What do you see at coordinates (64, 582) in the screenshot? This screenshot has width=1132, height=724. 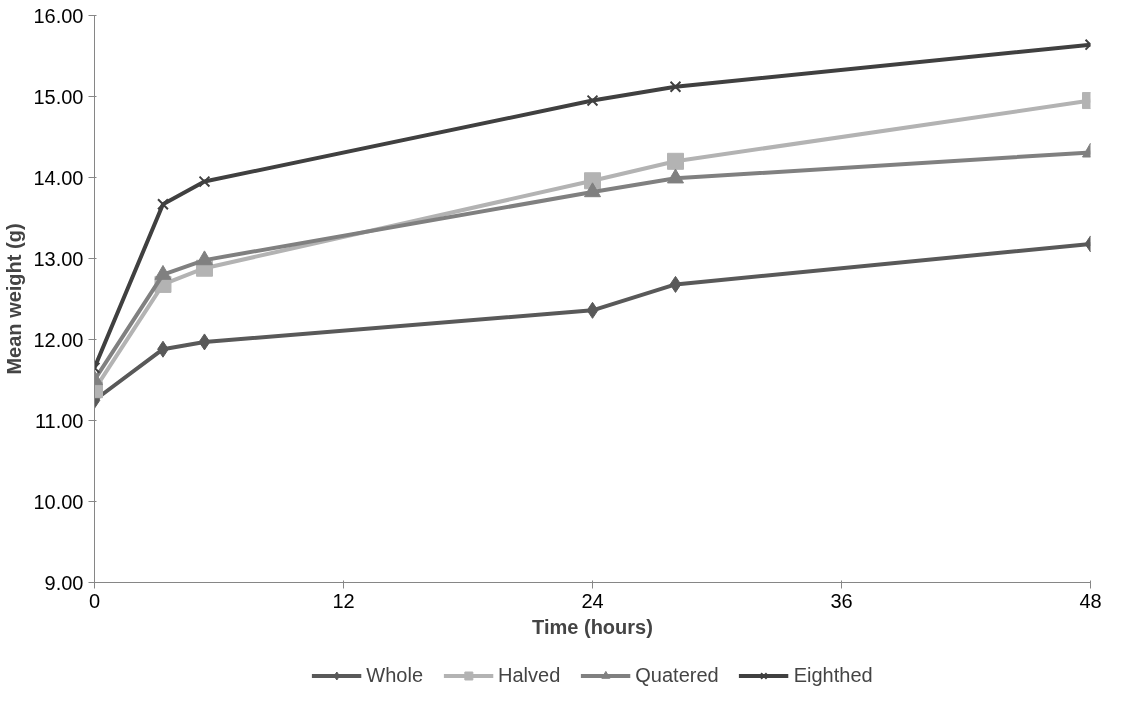 I see `y-tick-label: 9.00` at bounding box center [64, 582].